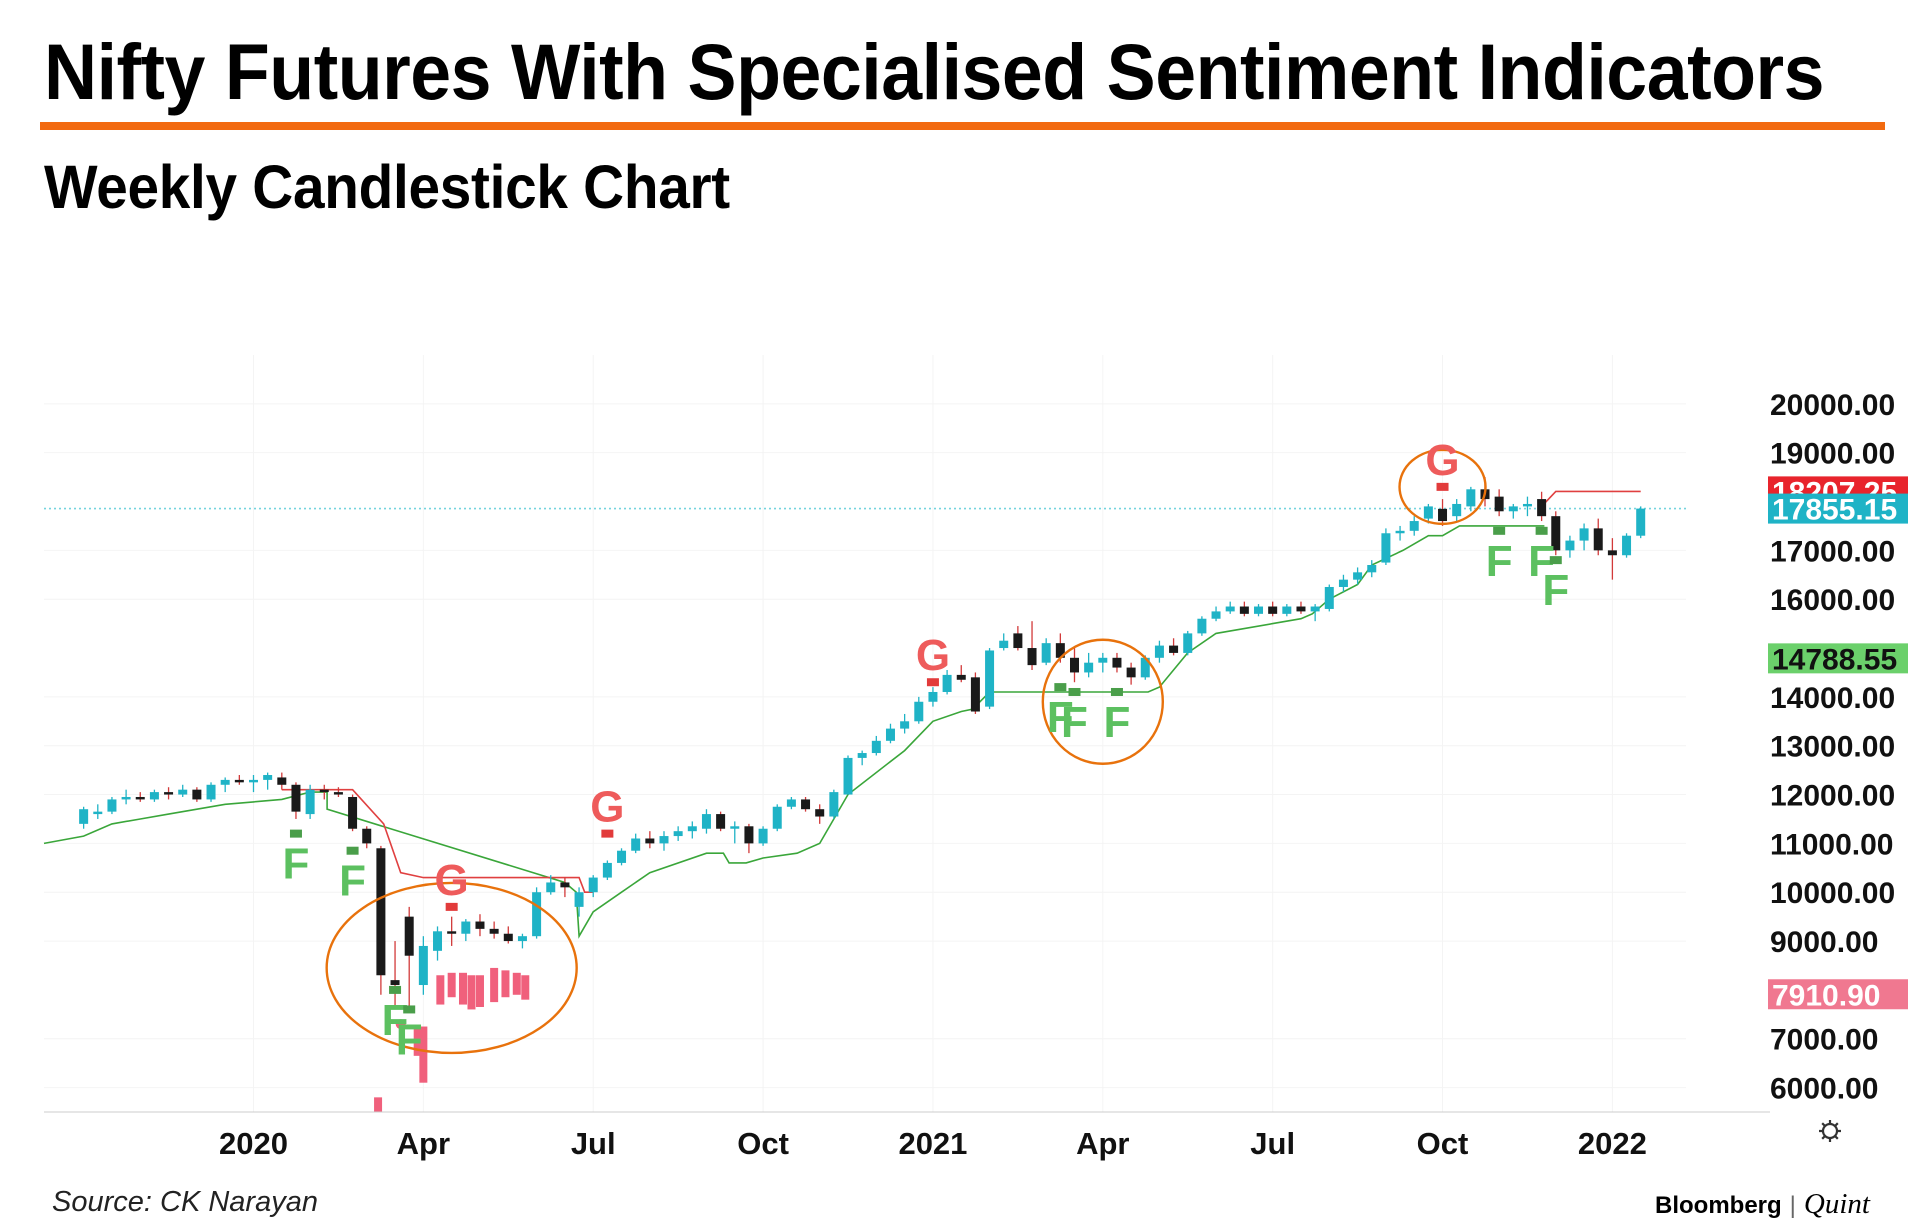 The width and height of the screenshot is (1920, 1228). What do you see at coordinates (1832, 796) in the screenshot?
I see `y-tick-label: 12000.00` at bounding box center [1832, 796].